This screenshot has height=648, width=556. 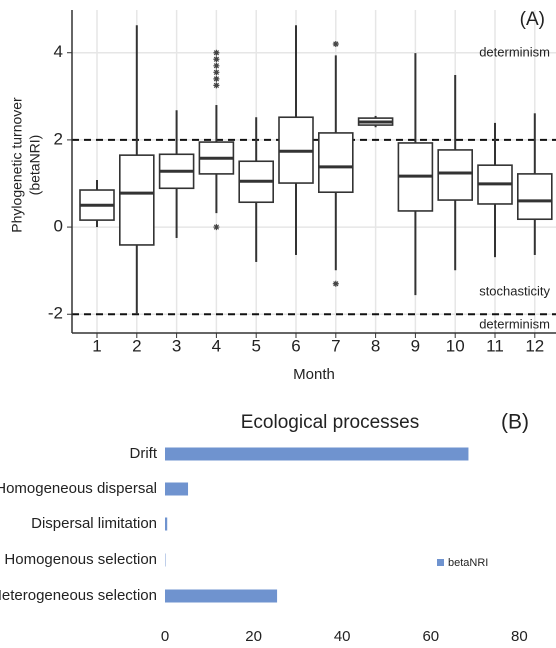 What do you see at coordinates (17, 165) in the screenshot?
I see `y-axis-label: Phylogenetic turnover` at bounding box center [17, 165].